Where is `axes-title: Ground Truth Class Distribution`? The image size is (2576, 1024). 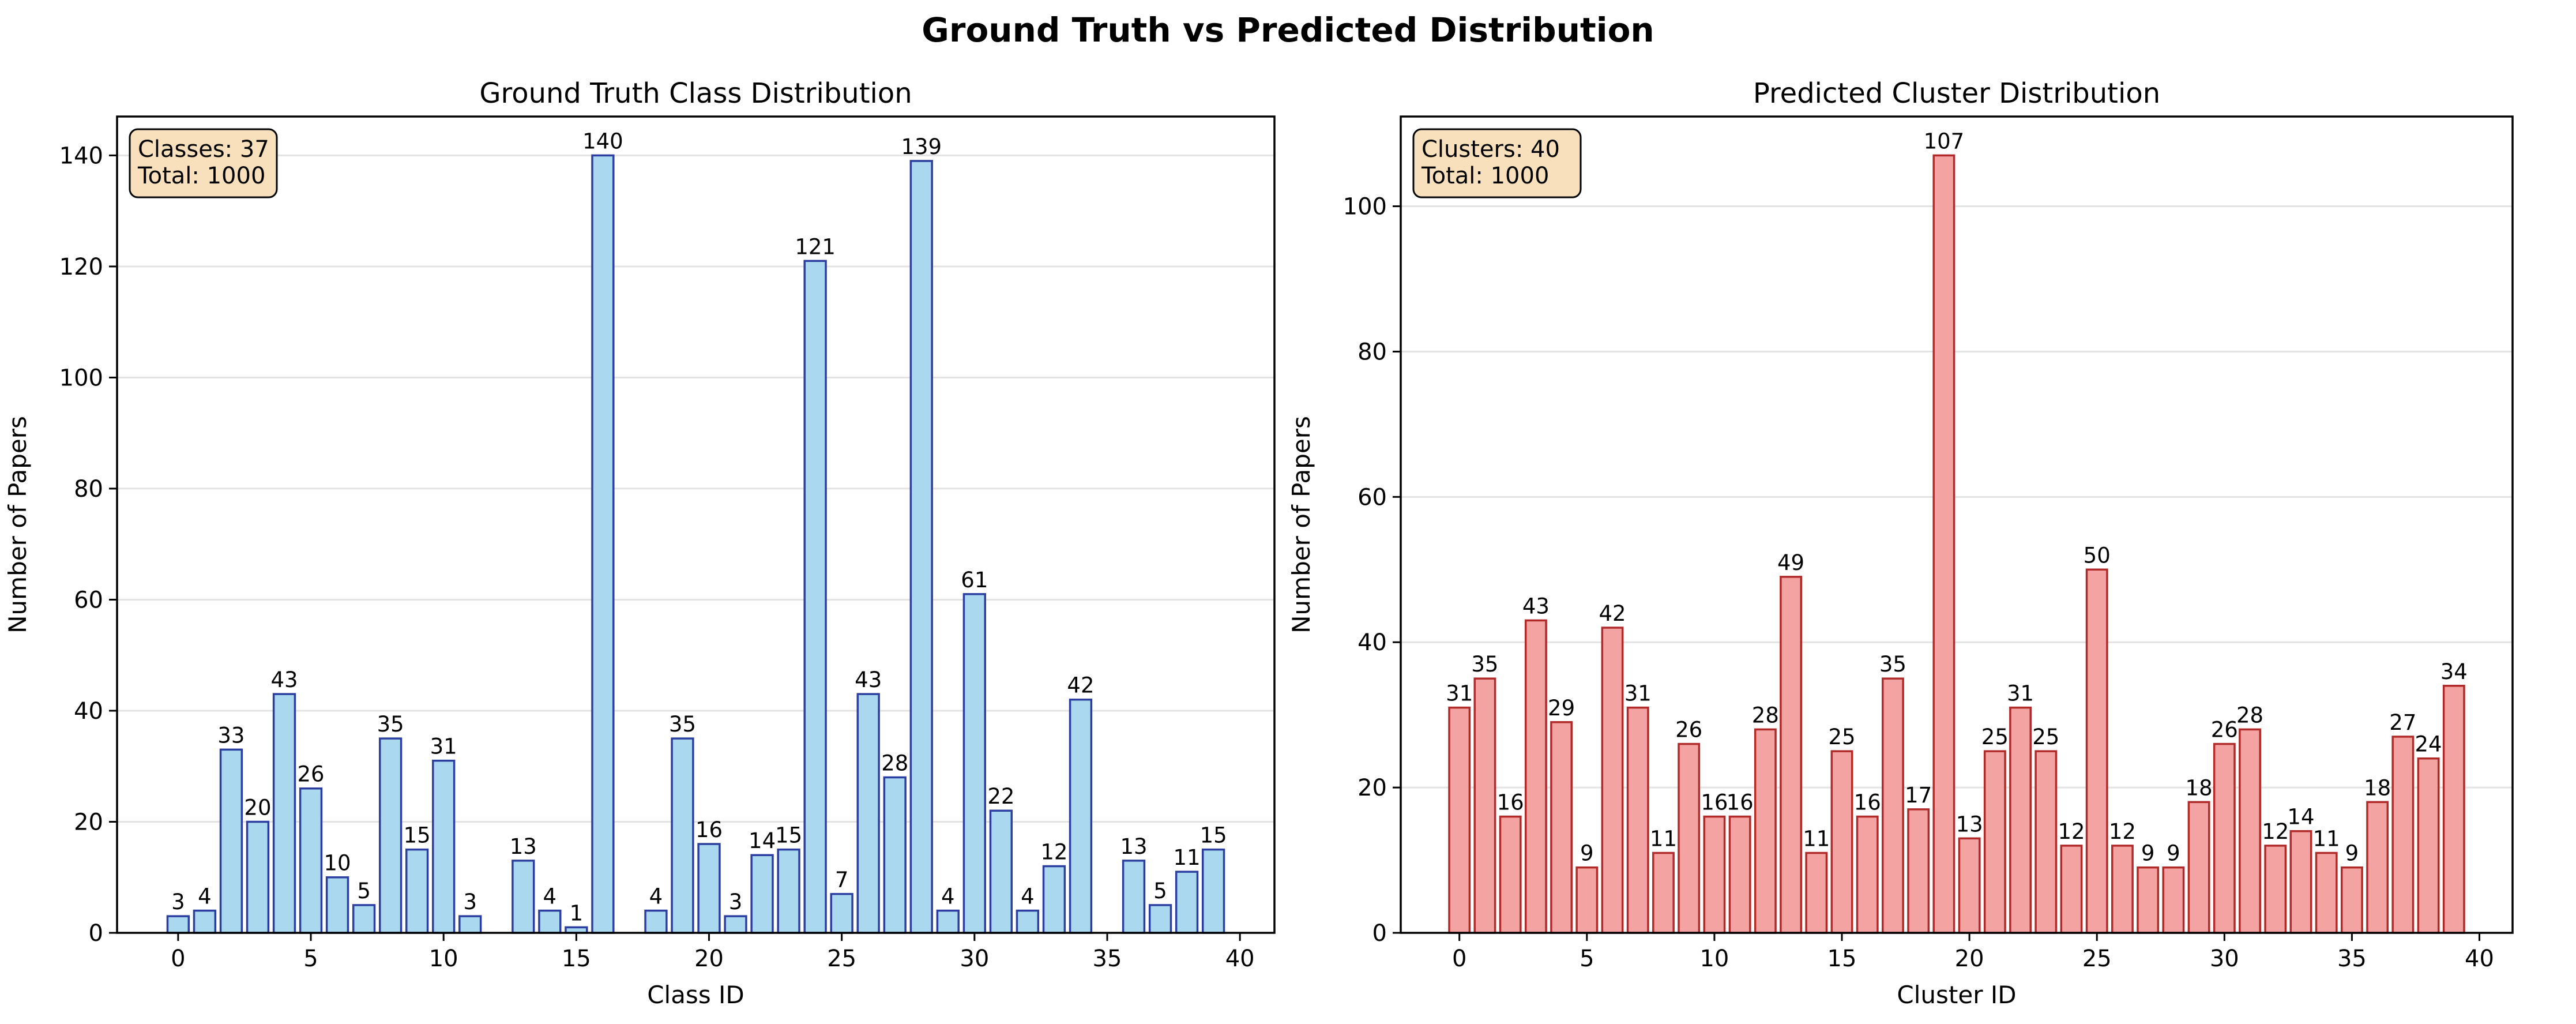
axes-title: Ground Truth Class Distribution is located at coordinates (695, 93).